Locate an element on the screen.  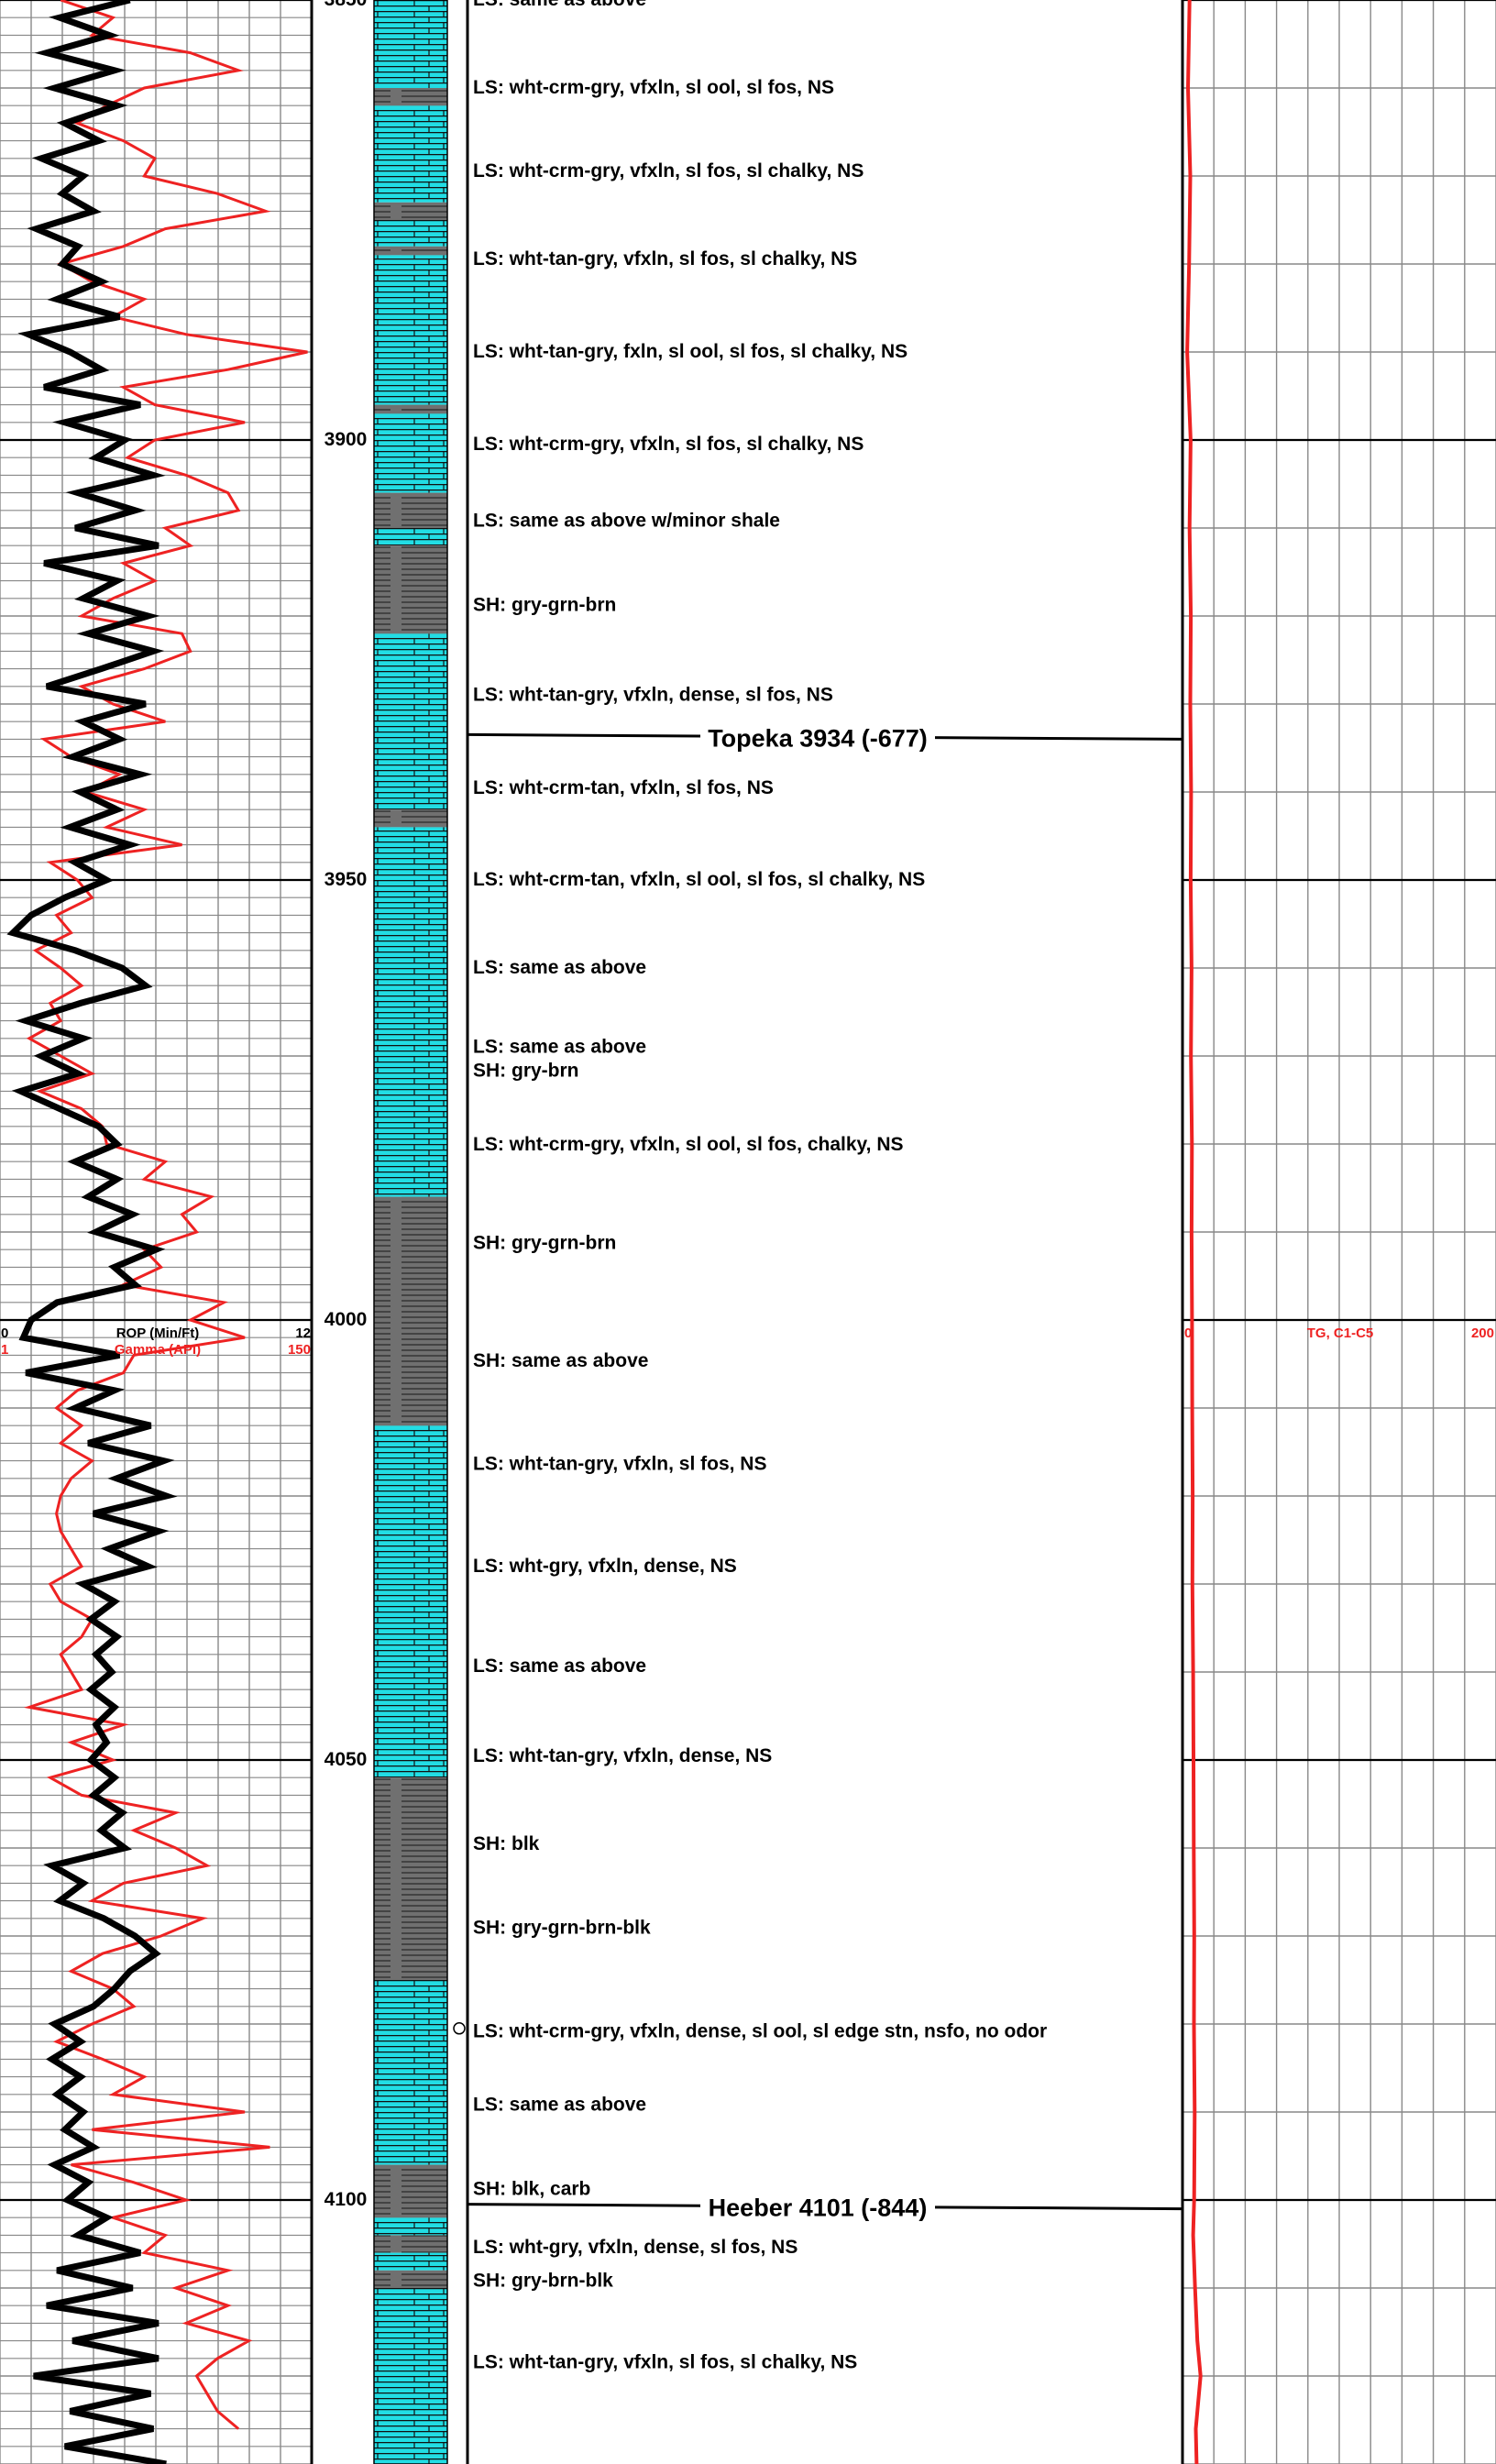
description-text: LS: wht-tan-gry, vfxln, sl fos, NS is located at coordinates (619, 1463).